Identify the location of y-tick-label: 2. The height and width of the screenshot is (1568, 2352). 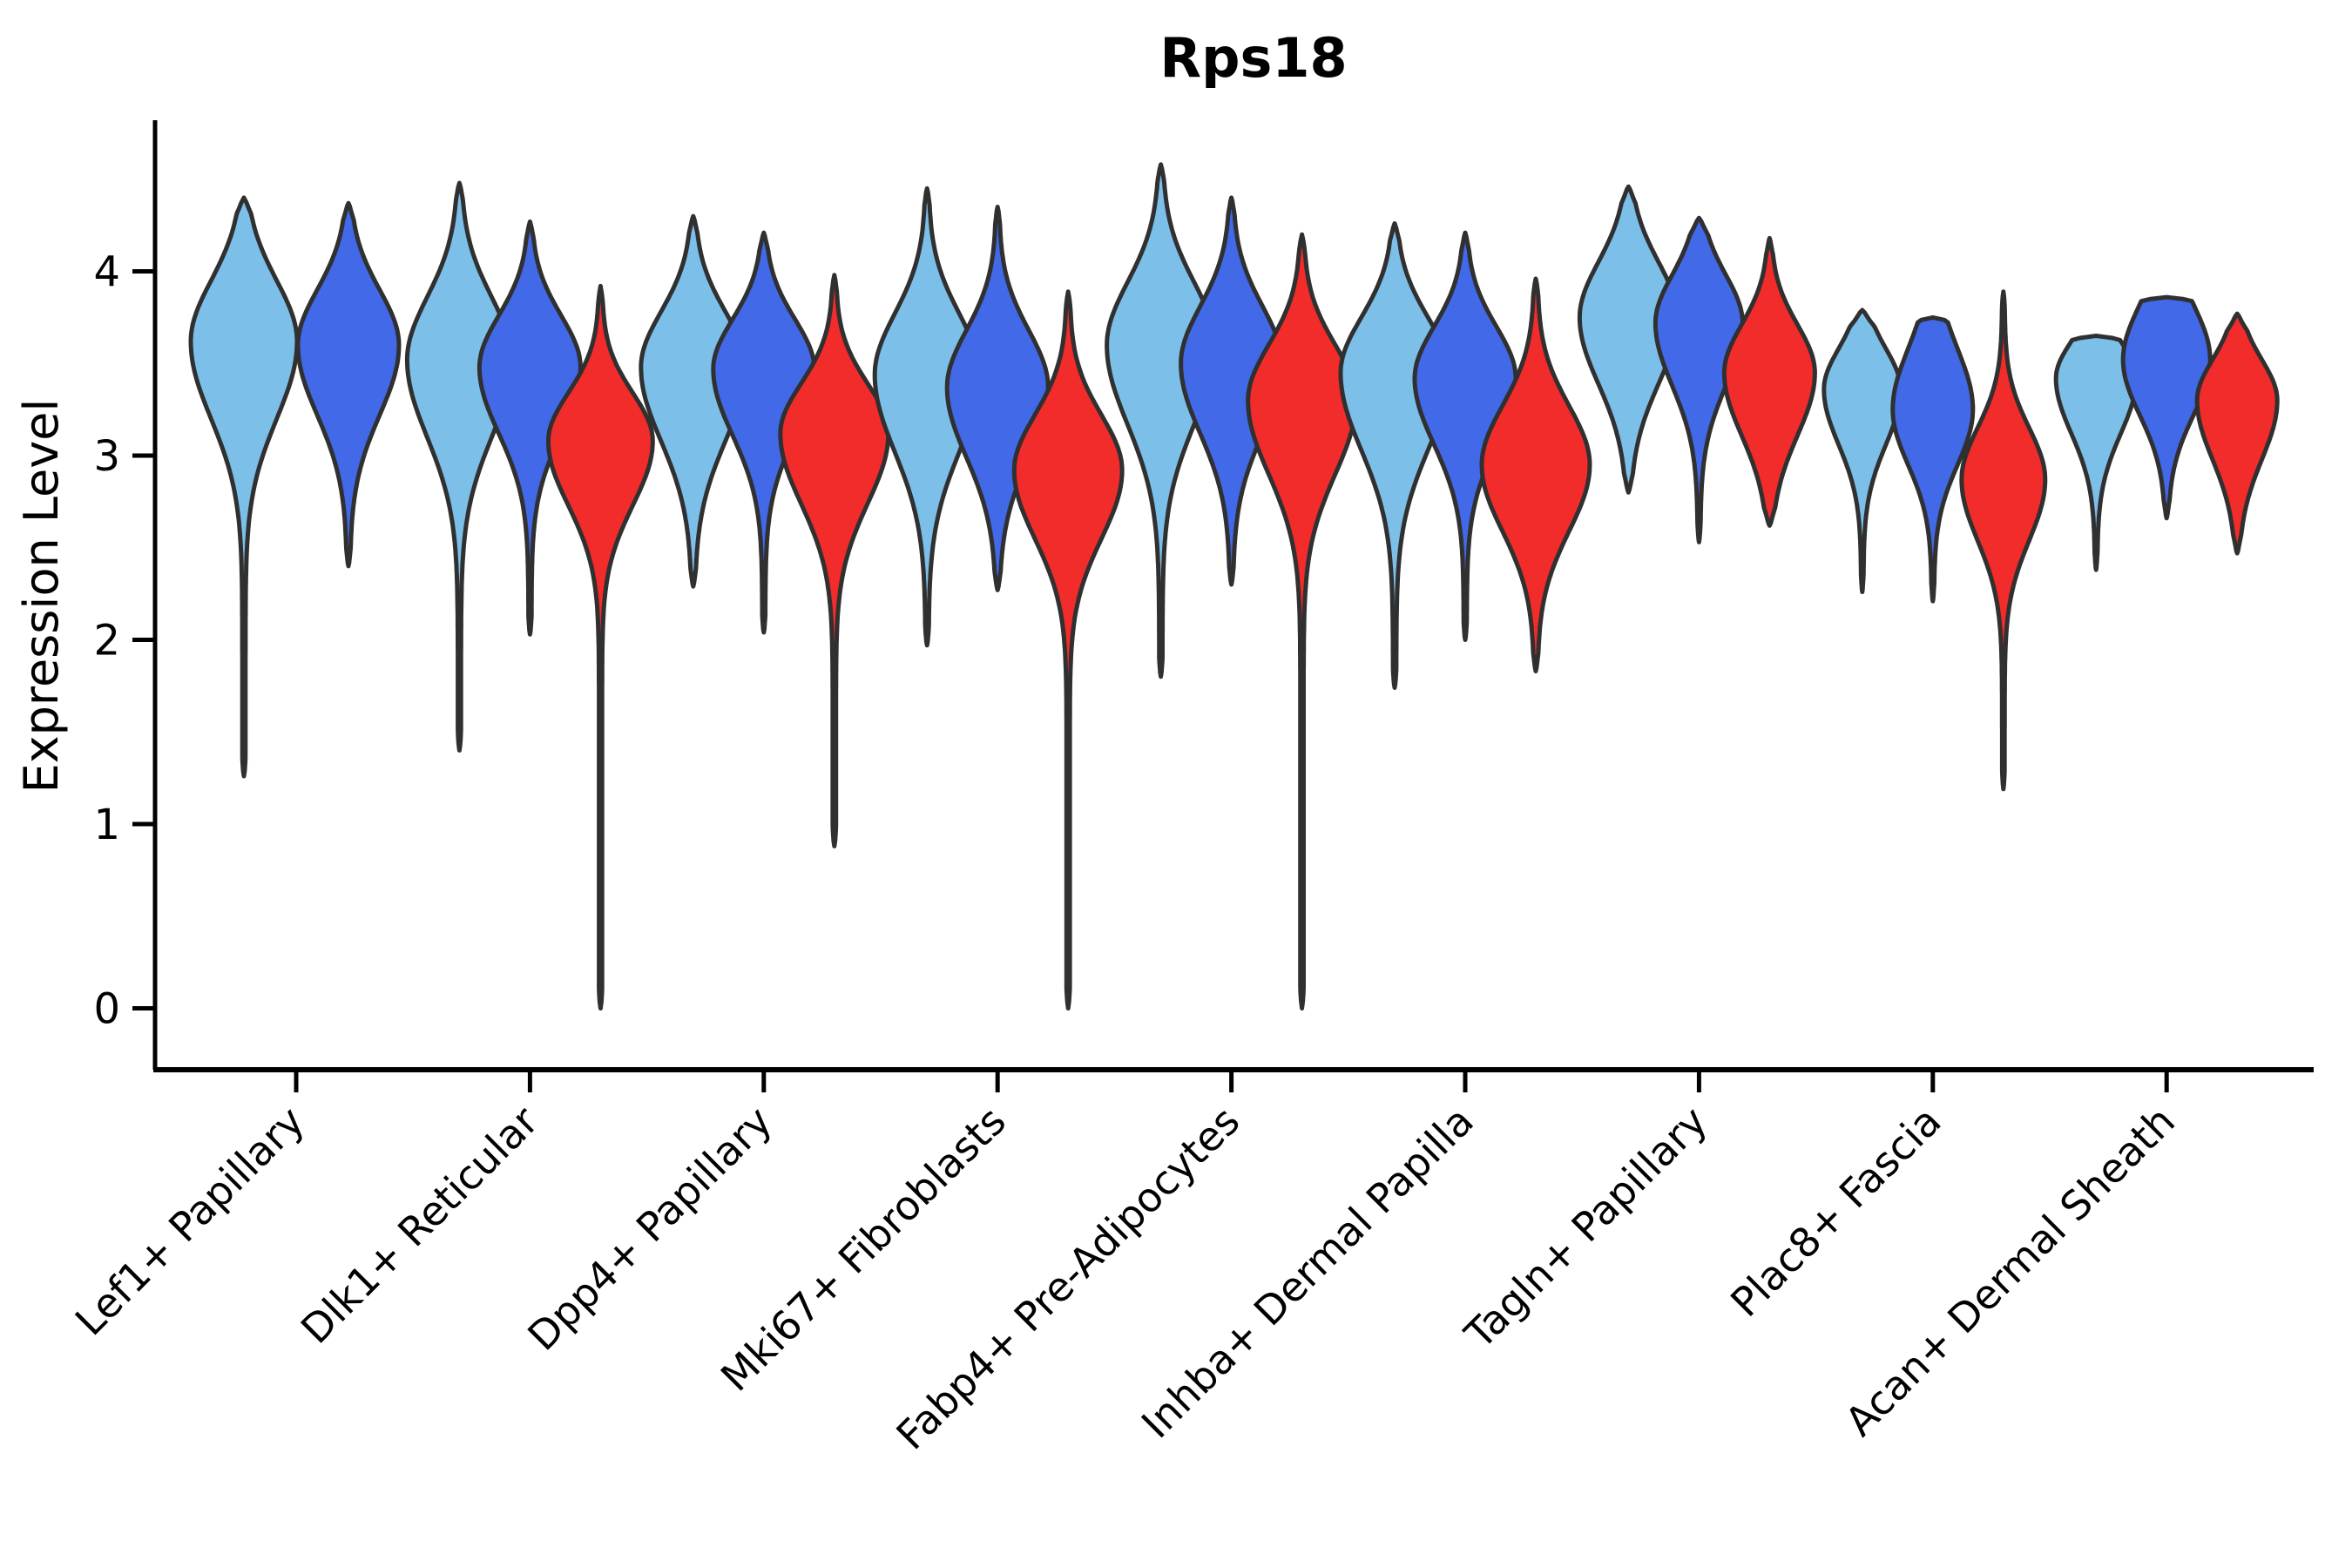
(106, 641).